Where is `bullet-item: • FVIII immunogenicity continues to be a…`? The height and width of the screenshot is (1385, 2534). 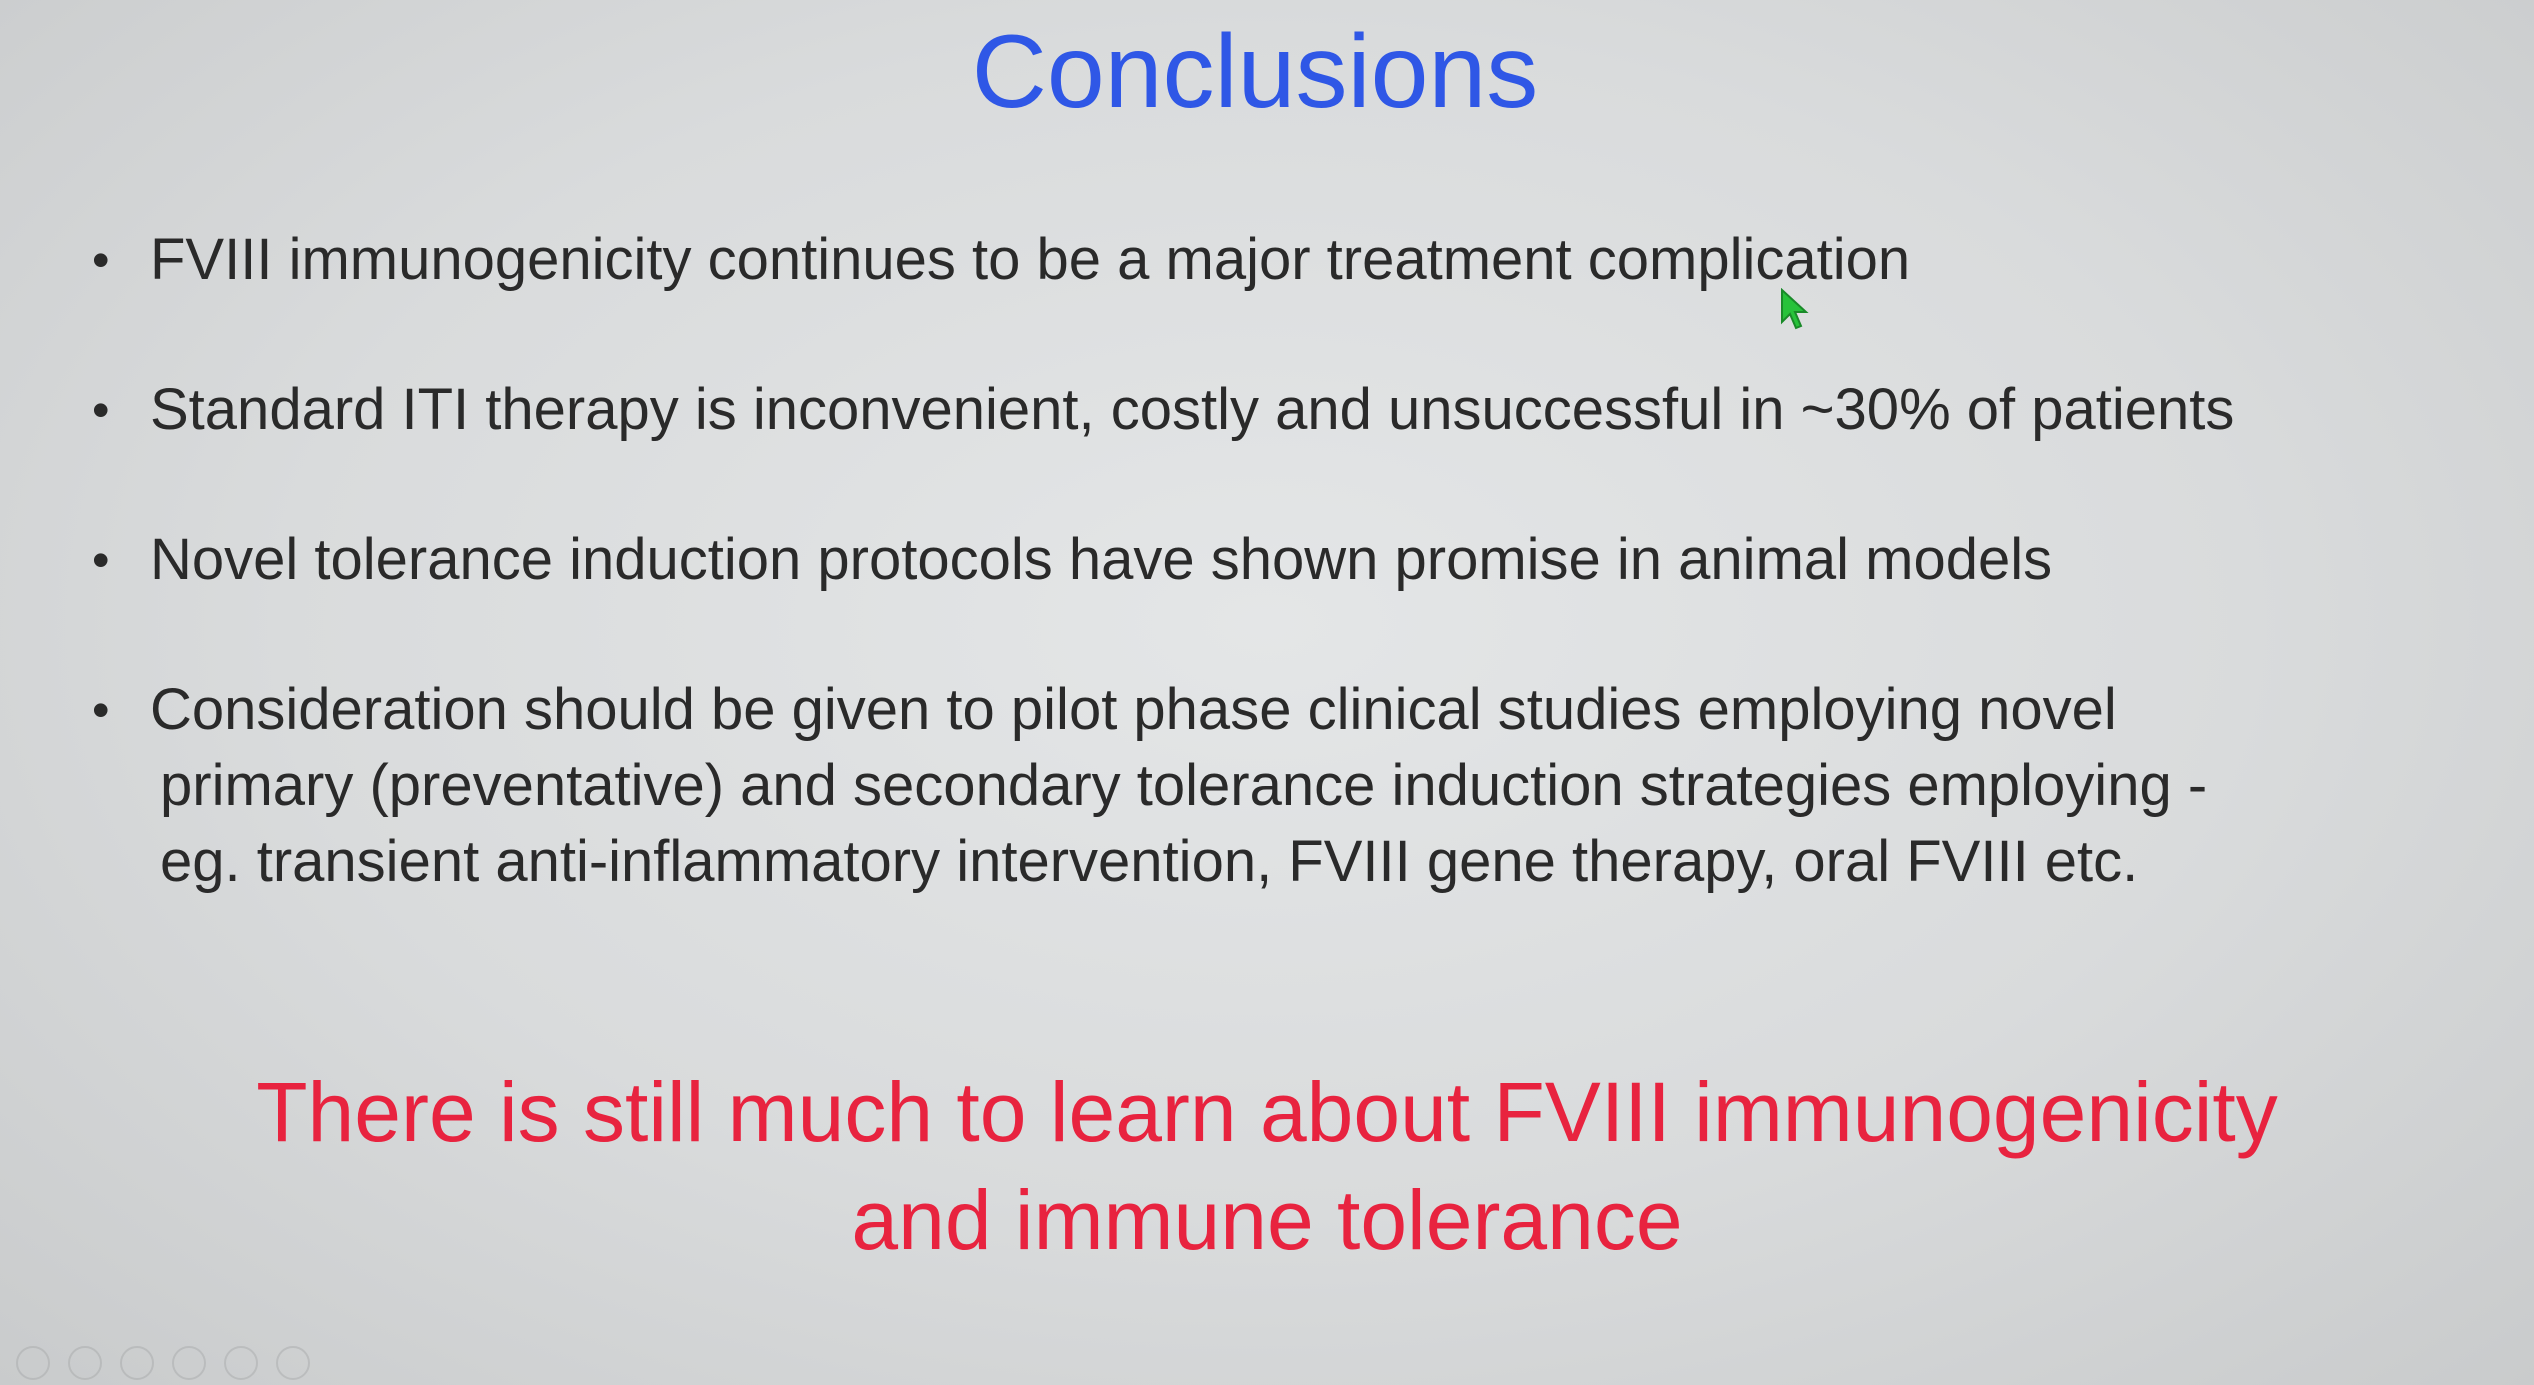
bullet-item: • FVIII immunogenicity continues to be a… is located at coordinates (1298, 260).